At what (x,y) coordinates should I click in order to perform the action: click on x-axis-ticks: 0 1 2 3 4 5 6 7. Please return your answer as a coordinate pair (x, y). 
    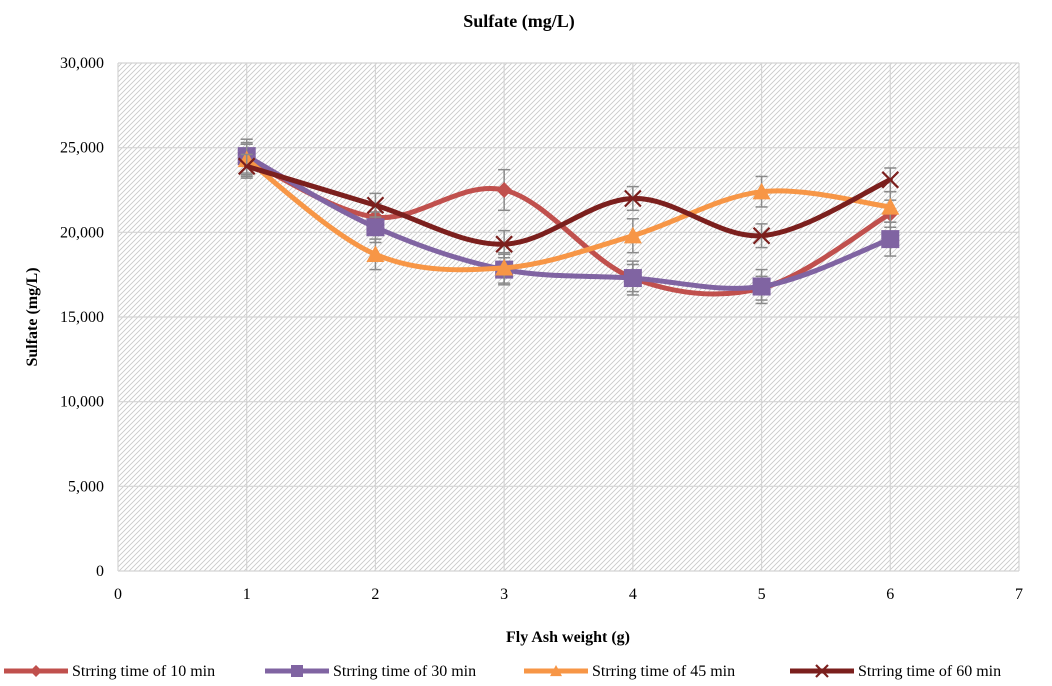
    Looking at the image, I should click on (568, 594).